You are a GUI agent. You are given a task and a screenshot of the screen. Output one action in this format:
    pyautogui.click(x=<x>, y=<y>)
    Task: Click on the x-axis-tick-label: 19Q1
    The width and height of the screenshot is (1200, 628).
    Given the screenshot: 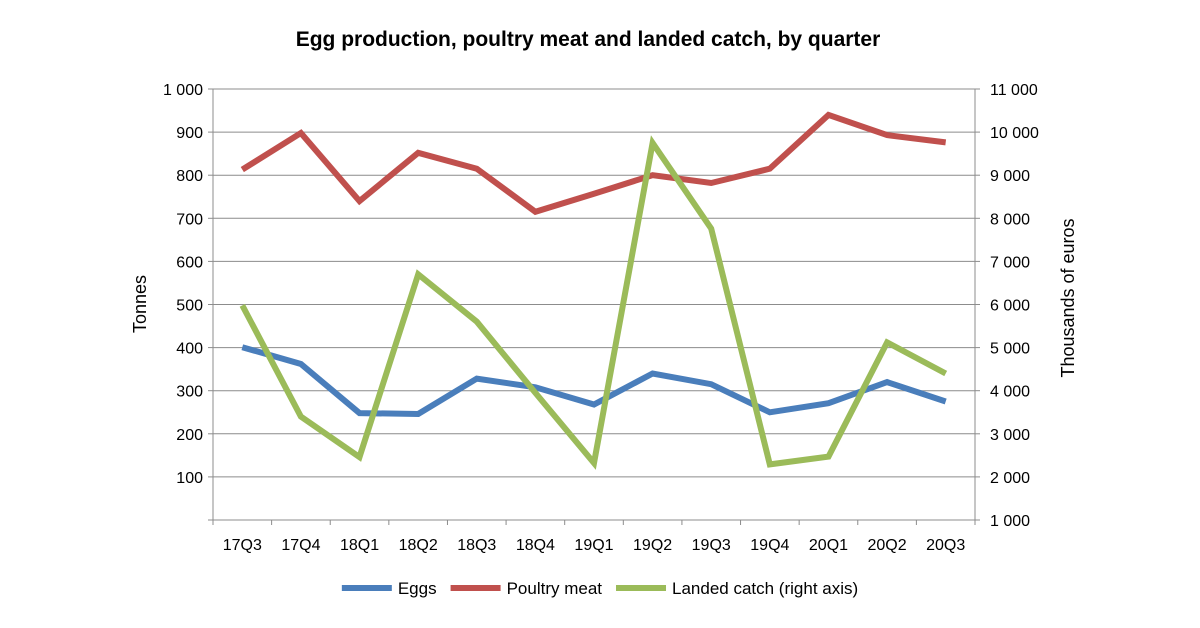 What is the action you would take?
    pyautogui.click(x=593, y=545)
    